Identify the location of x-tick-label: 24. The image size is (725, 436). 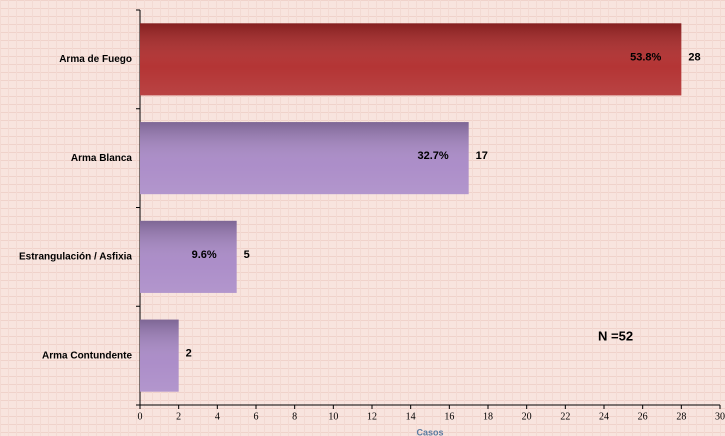
(604, 416).